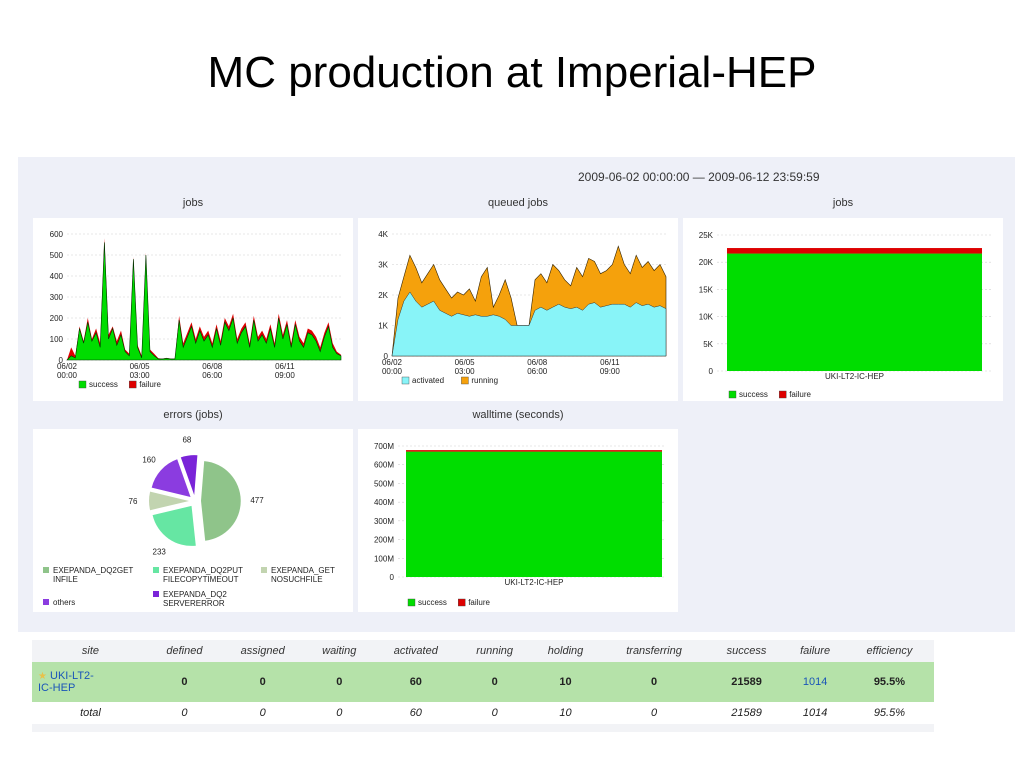  I want to click on pie-value-label: 68, so click(186, 440).